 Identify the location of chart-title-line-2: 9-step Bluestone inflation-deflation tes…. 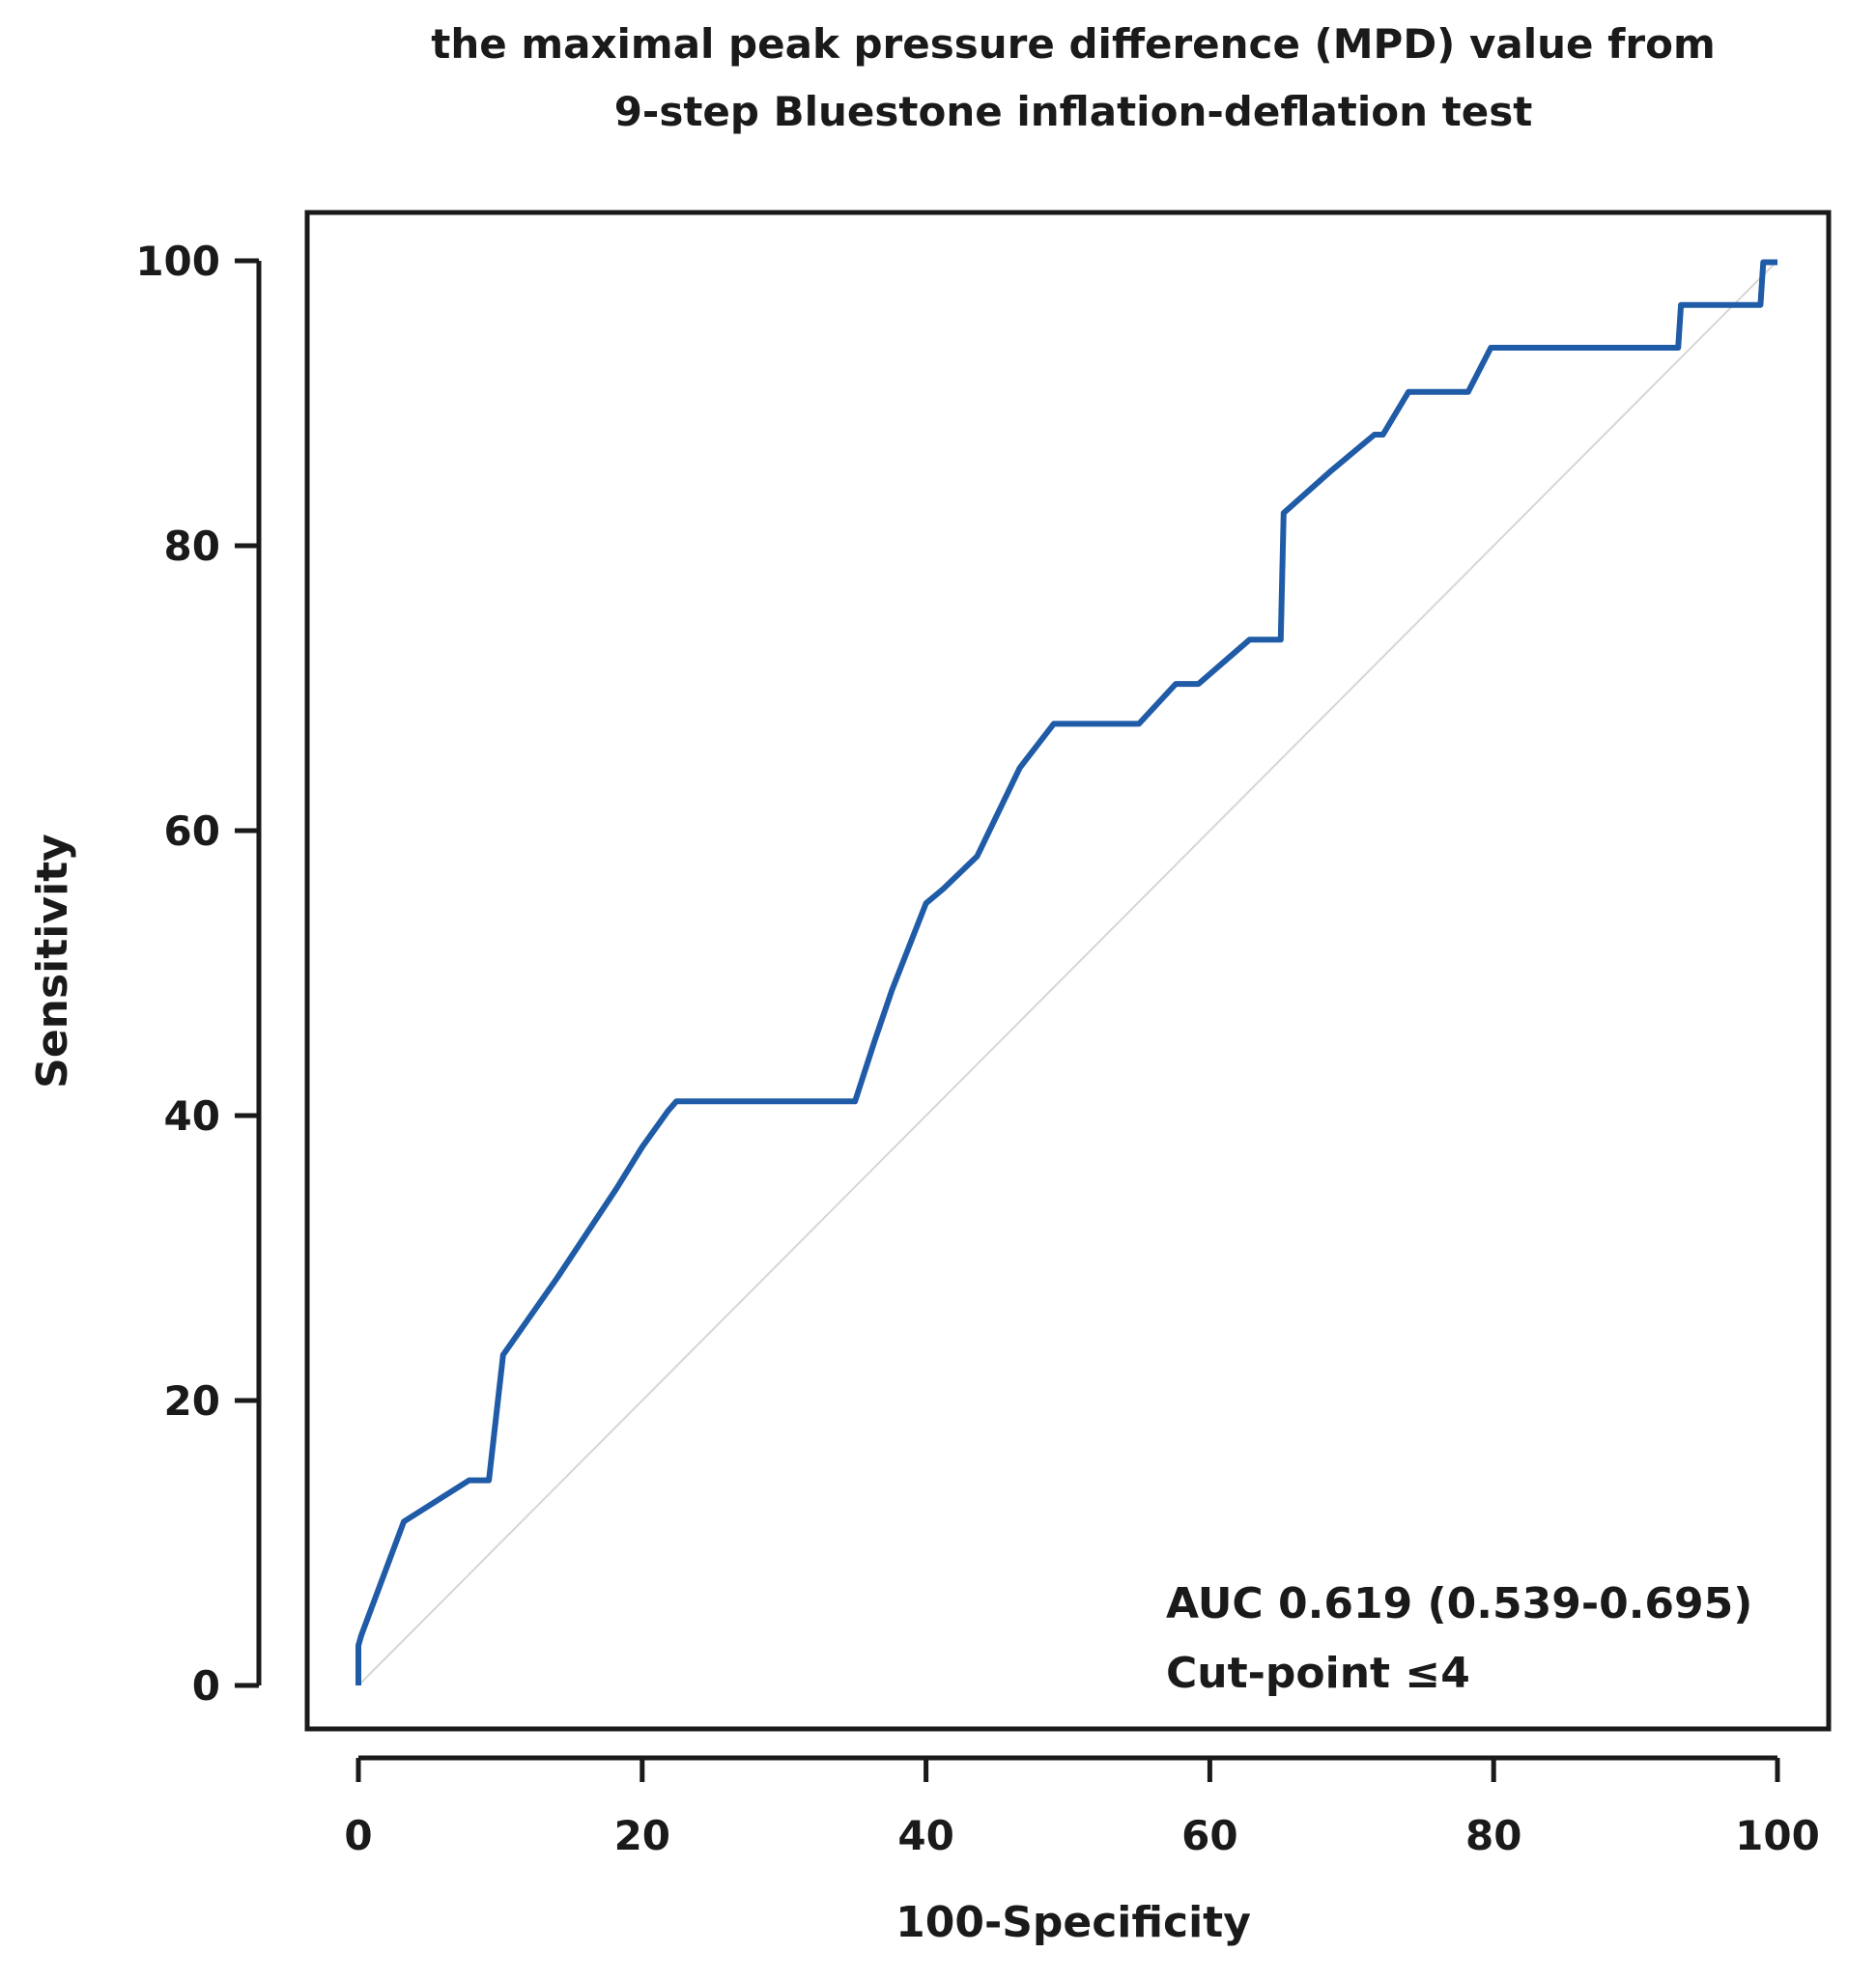
(1073, 112).